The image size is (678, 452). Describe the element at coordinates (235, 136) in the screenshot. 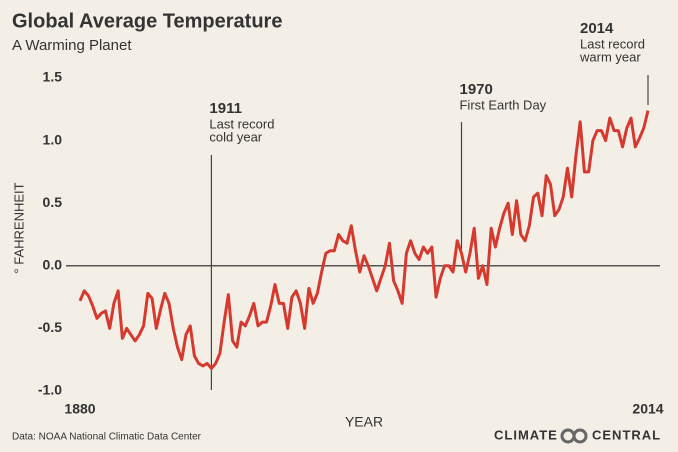

I see `annotation-text: cold year` at that location.